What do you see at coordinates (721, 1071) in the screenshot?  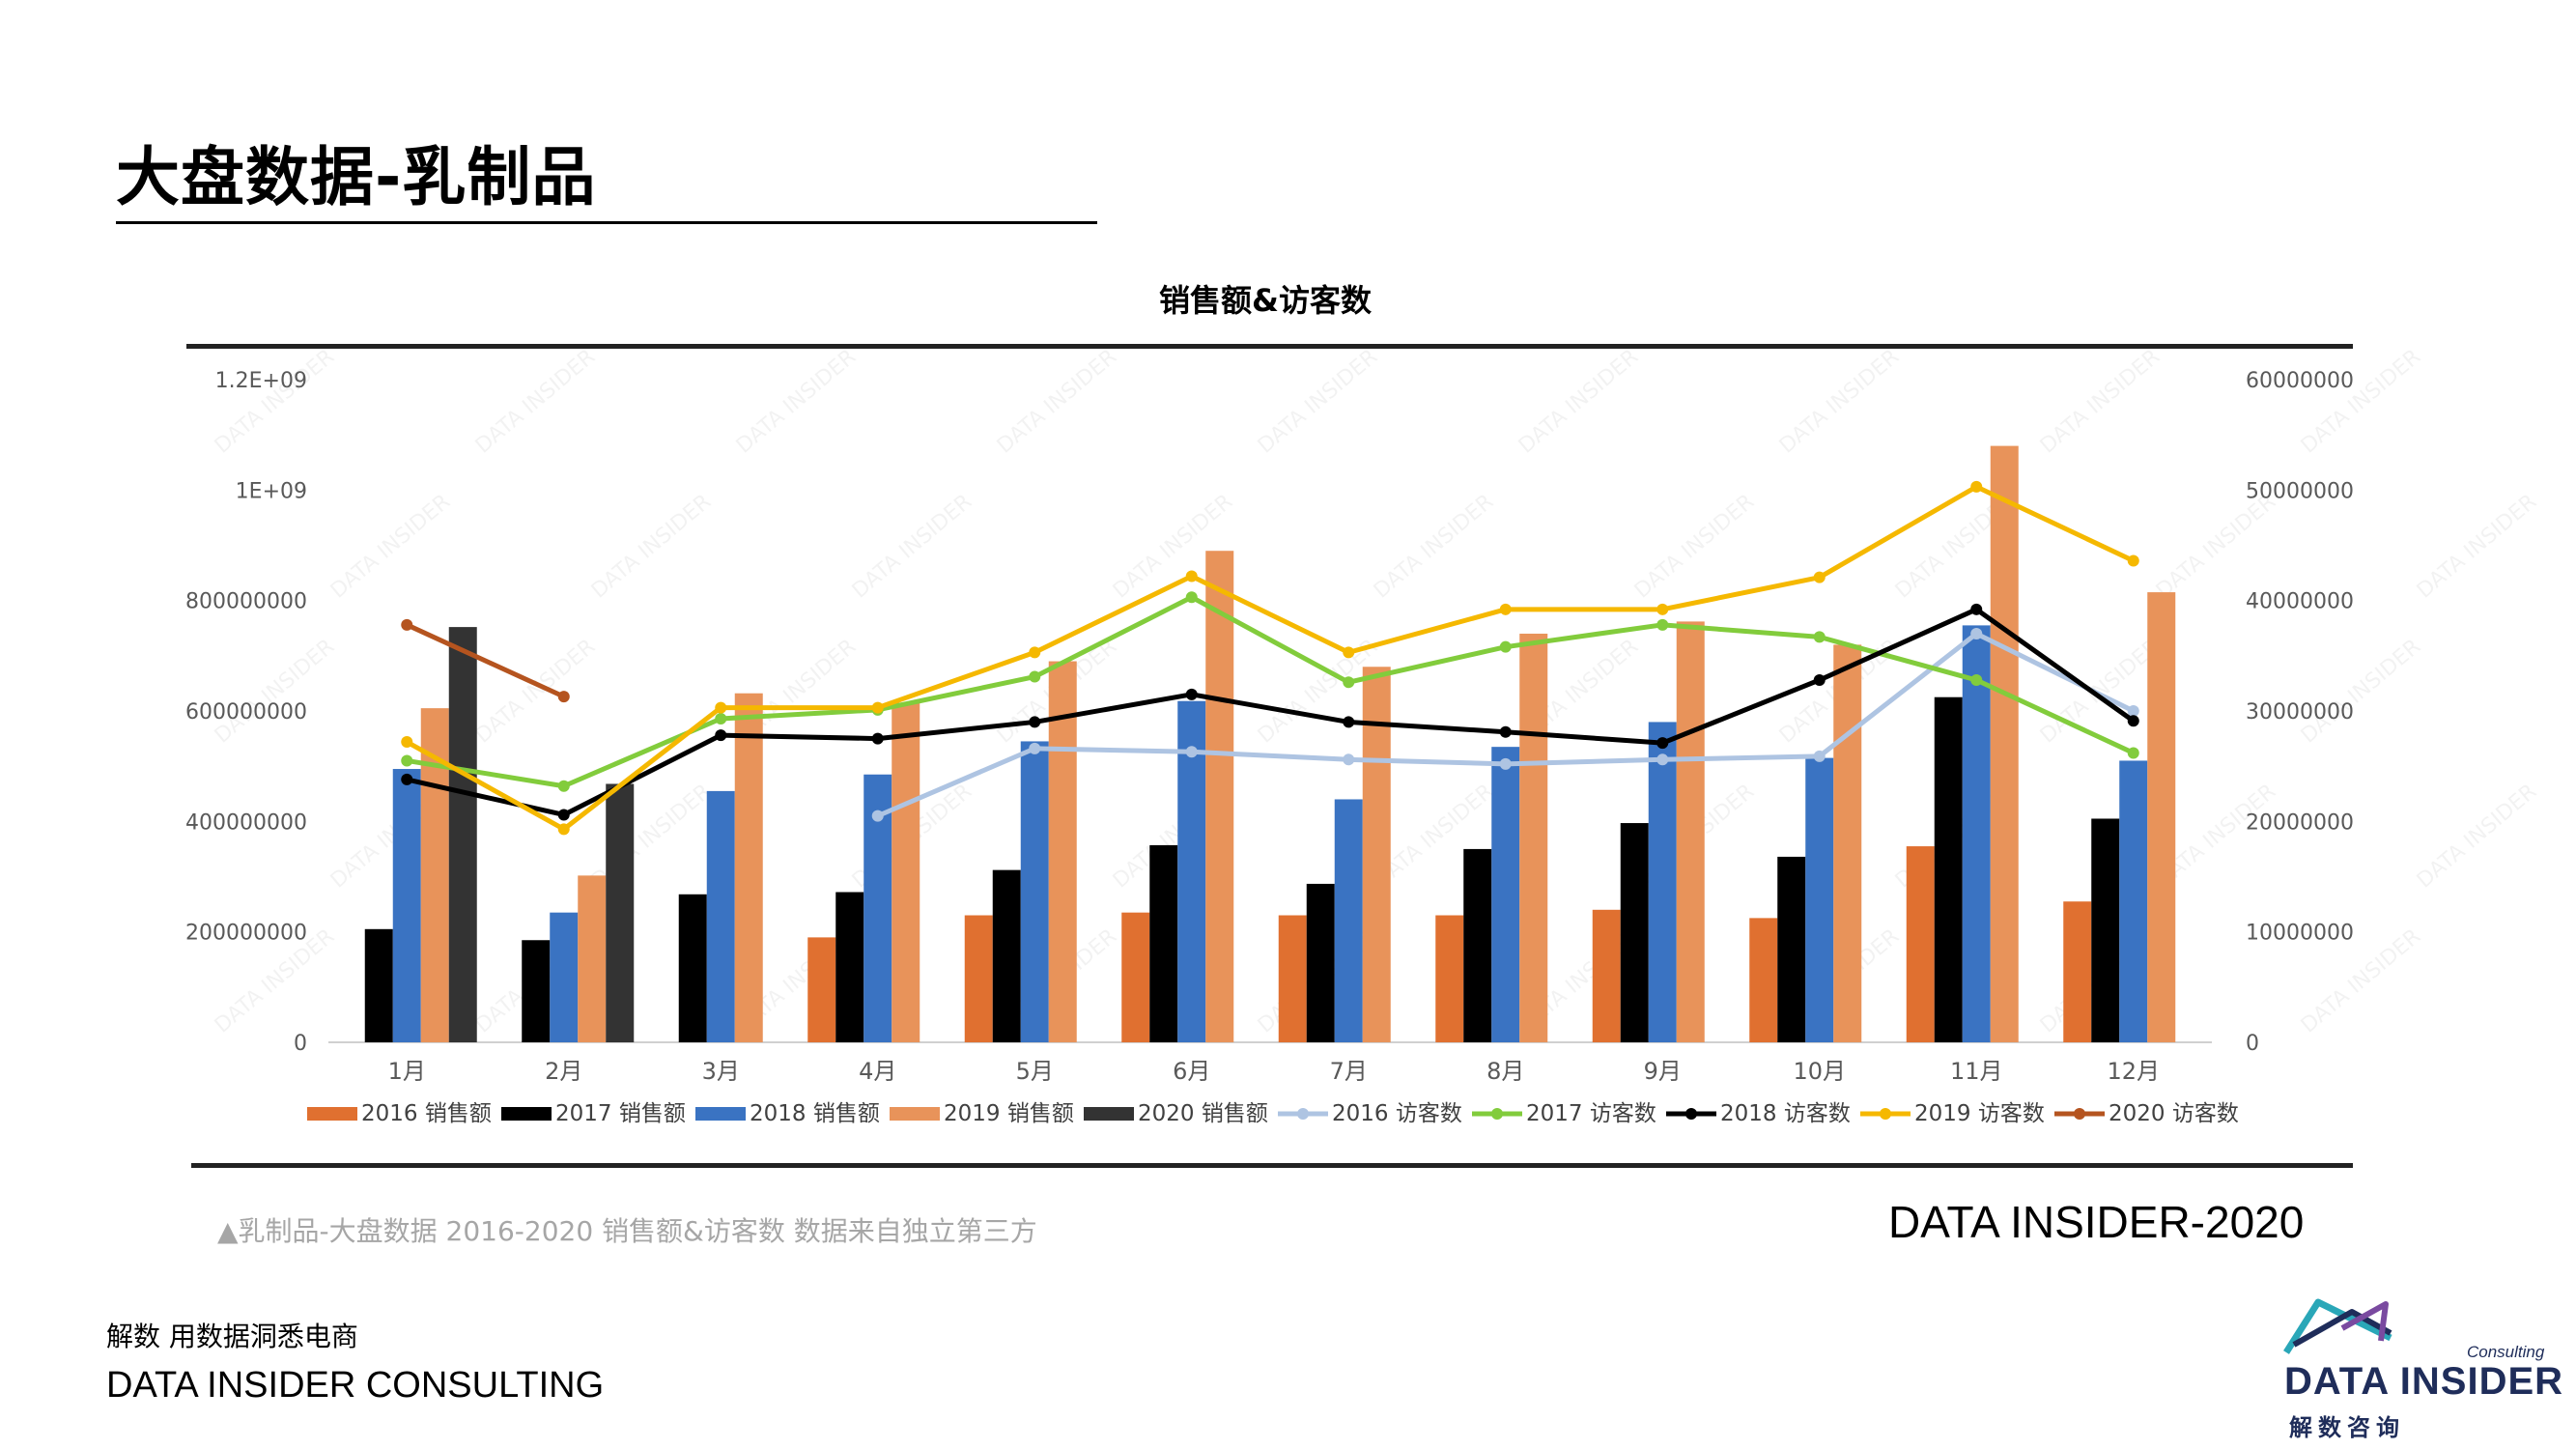 I see `x-tick-label: 3月` at bounding box center [721, 1071].